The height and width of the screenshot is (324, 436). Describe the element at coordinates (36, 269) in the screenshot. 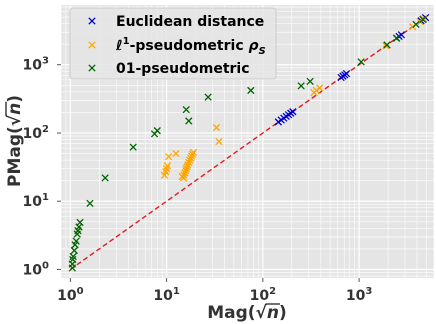

I see `y-tick-label: 100` at that location.